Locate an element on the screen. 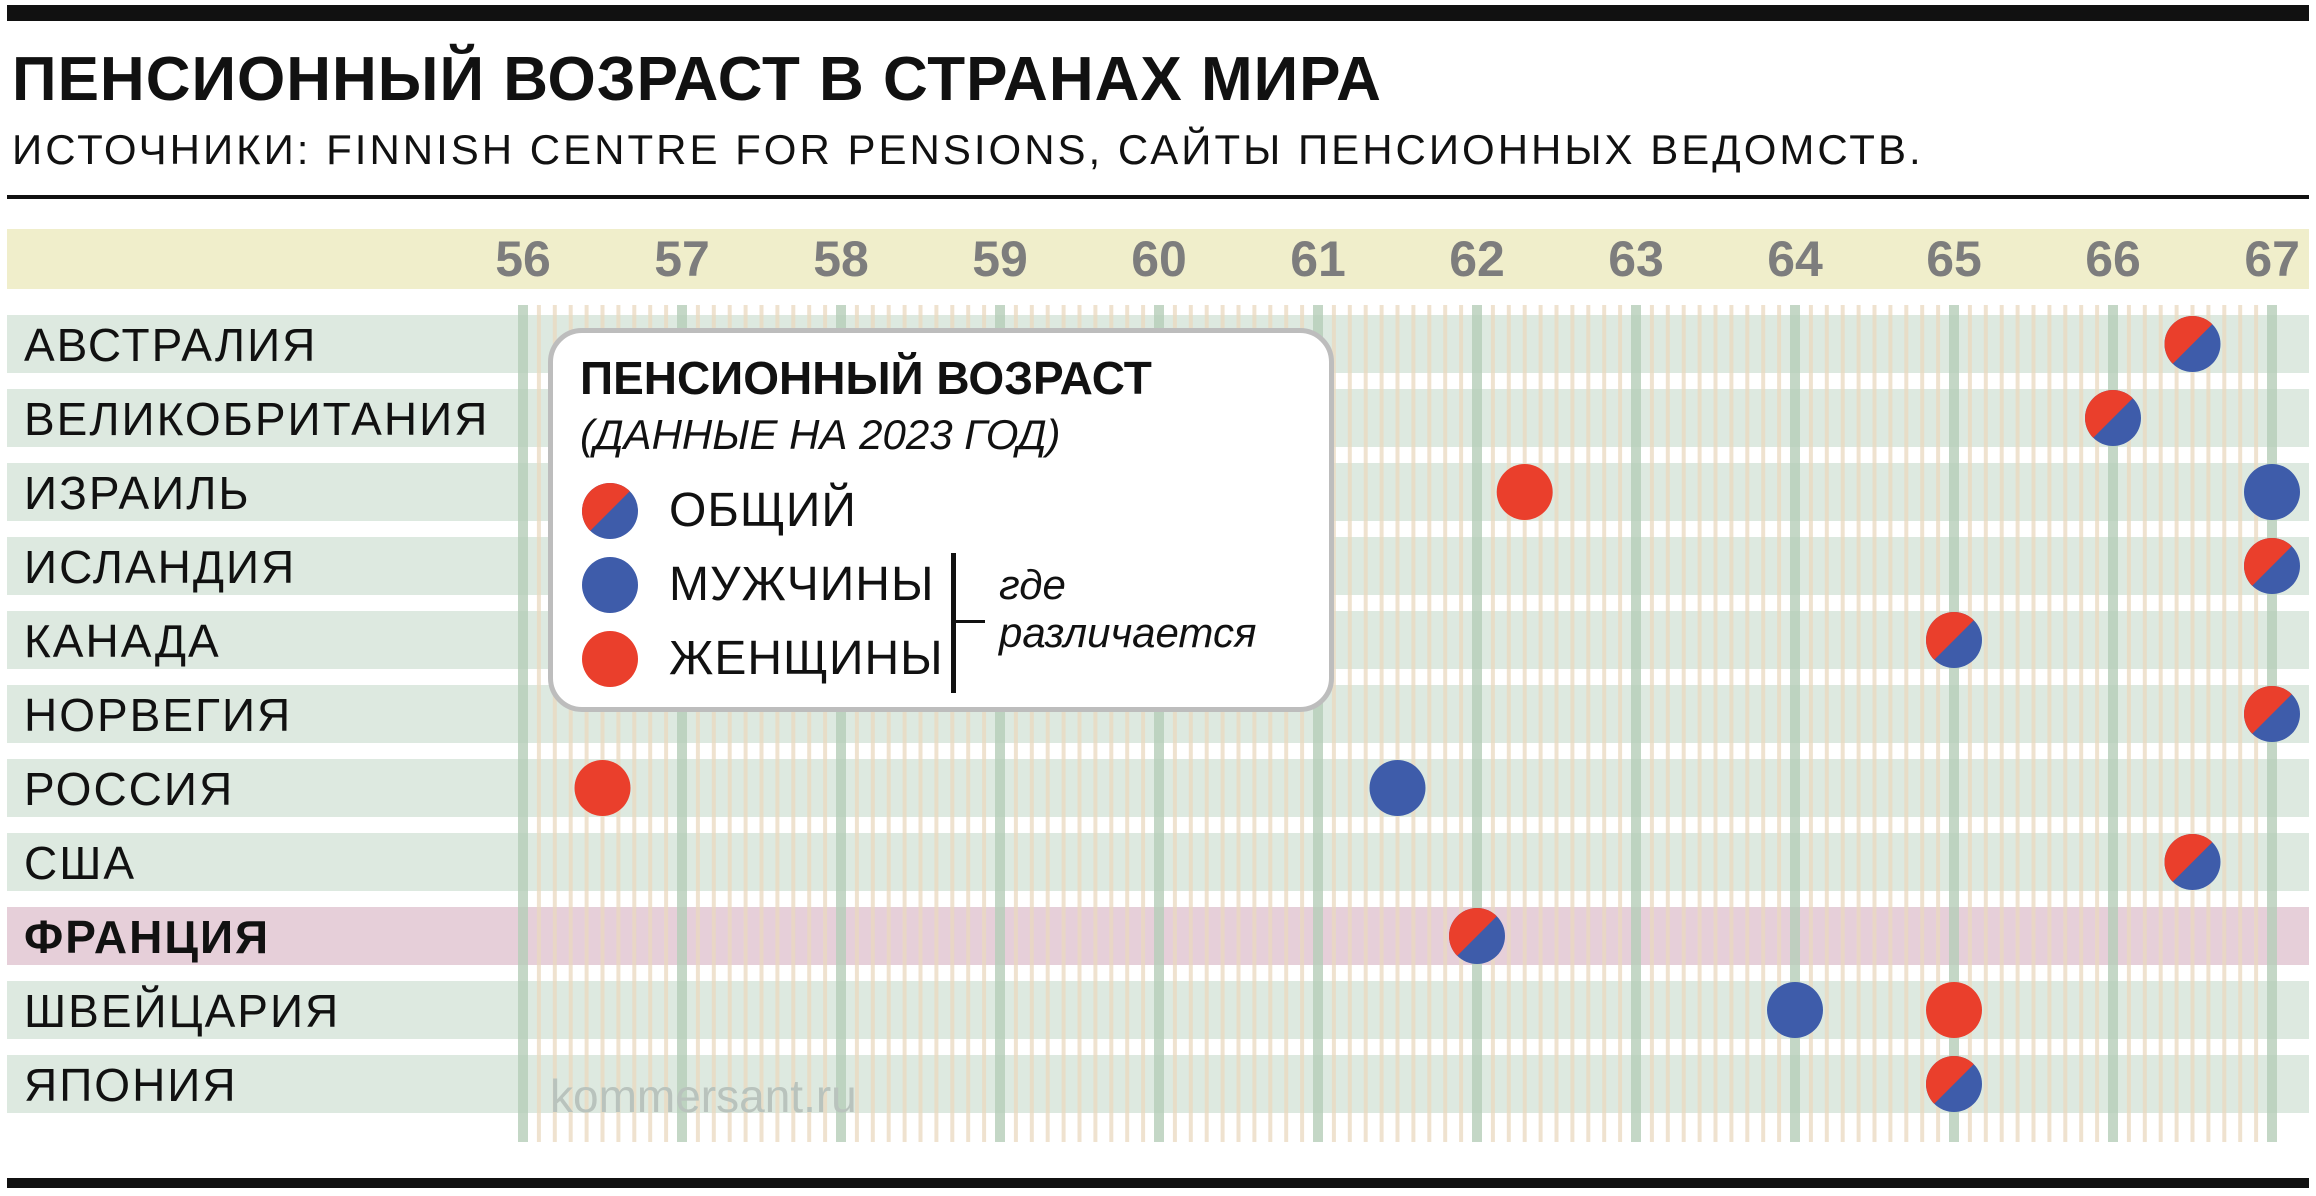  page-title: ПЕНСИОННЫЙ ВОЗРАСТ В СТРАНАХ МИРА is located at coordinates (697, 79).